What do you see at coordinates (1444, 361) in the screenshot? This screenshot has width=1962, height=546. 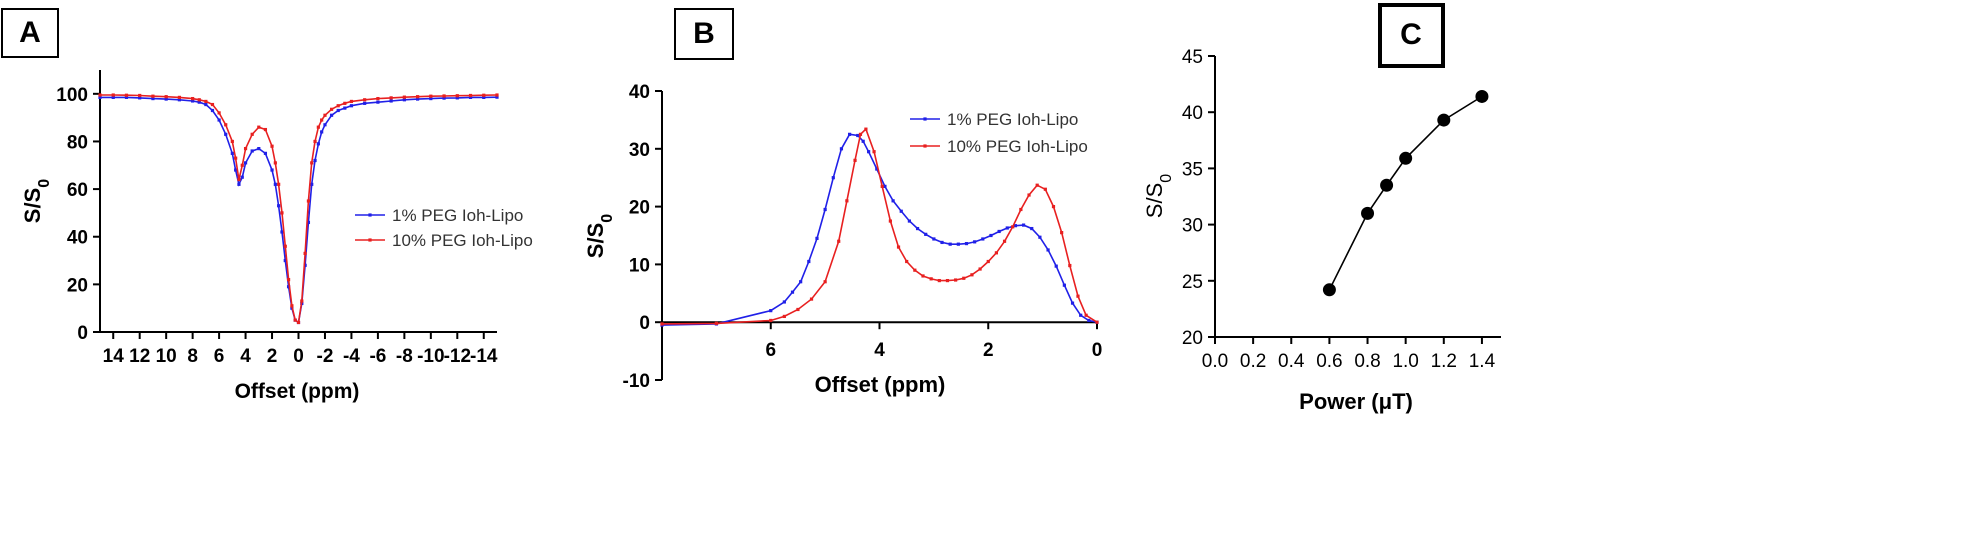 I see `x-tick-label: 1.2` at bounding box center [1444, 361].